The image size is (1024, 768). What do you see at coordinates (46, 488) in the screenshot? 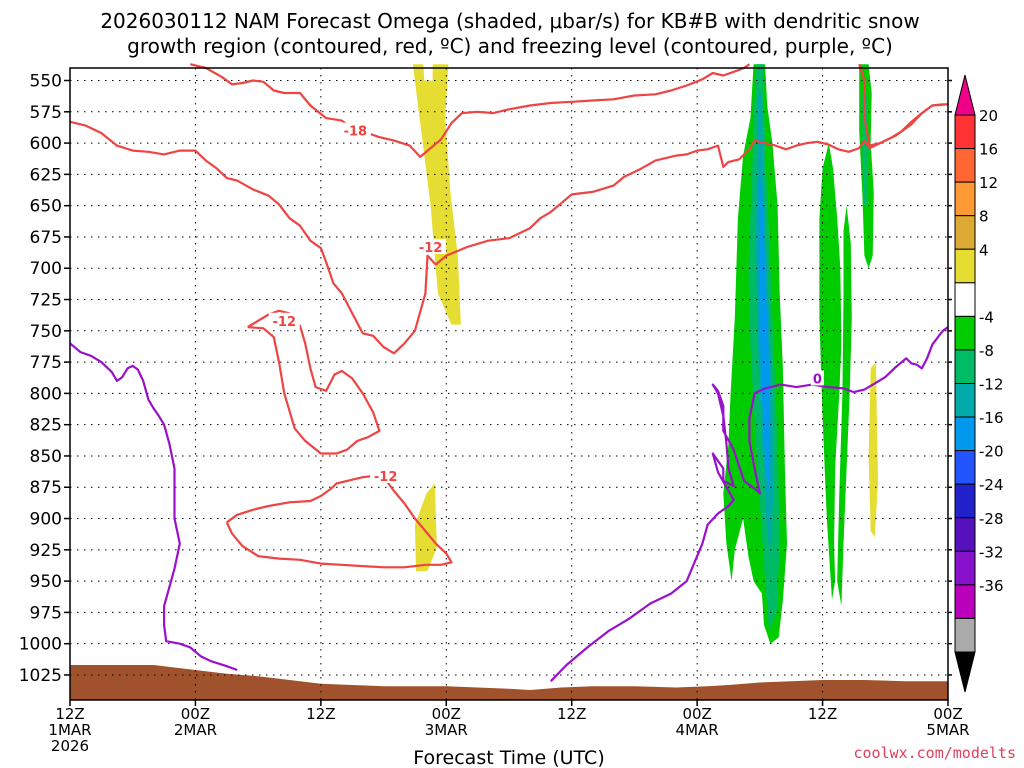
I see `ytick-label-875: 875` at bounding box center [46, 488].